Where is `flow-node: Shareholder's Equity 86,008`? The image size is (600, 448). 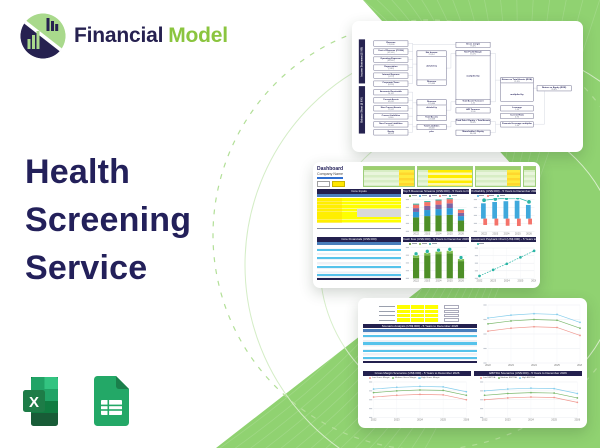 flow-node: Shareholder's Equity 86,008 is located at coordinates (473, 132).